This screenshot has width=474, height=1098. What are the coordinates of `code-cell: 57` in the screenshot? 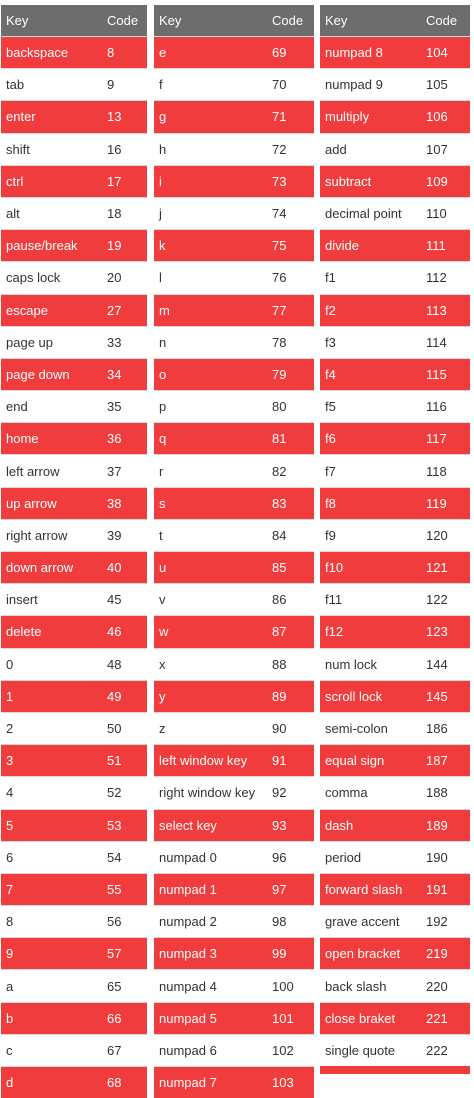 It's located at (124, 954).